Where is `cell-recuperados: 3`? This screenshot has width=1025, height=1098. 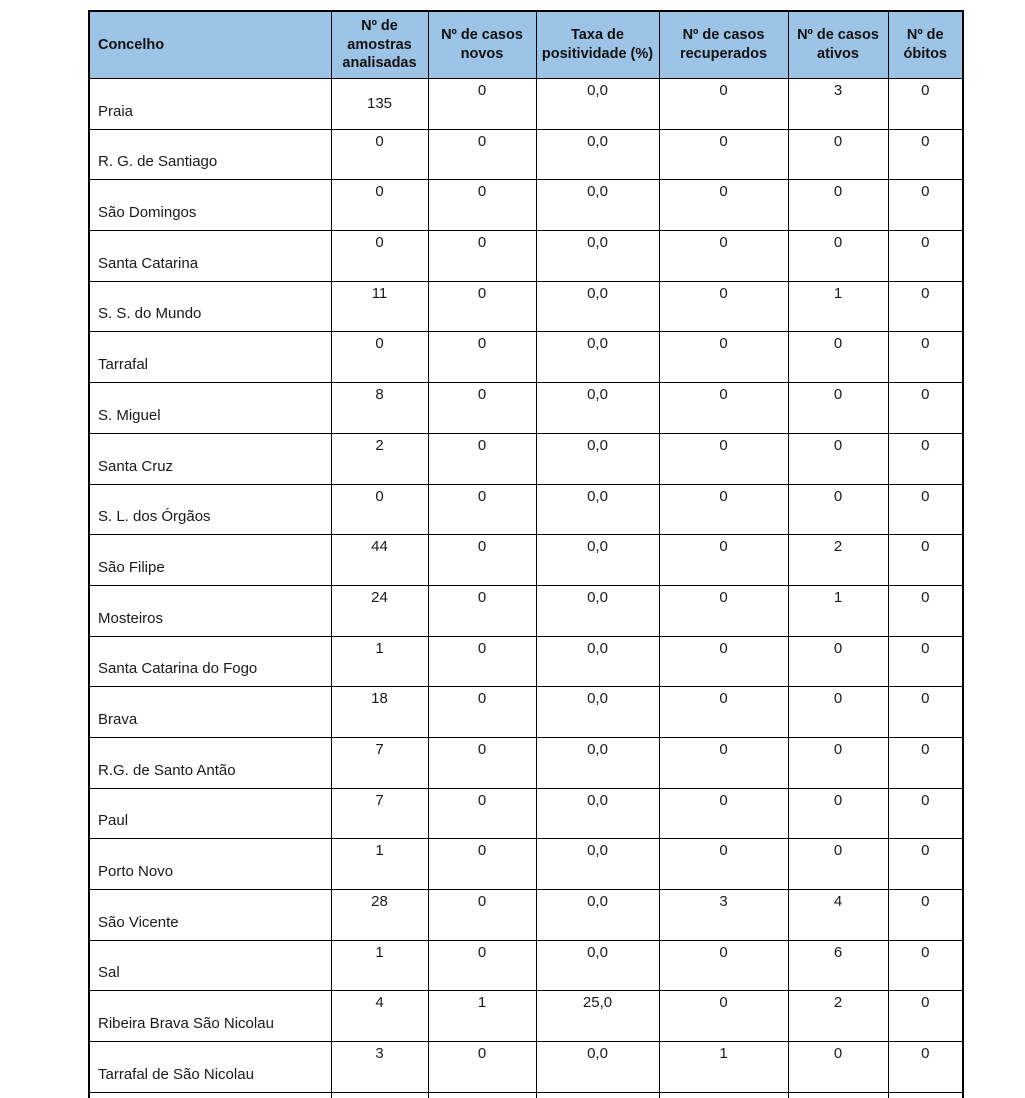 cell-recuperados: 3 is located at coordinates (723, 915).